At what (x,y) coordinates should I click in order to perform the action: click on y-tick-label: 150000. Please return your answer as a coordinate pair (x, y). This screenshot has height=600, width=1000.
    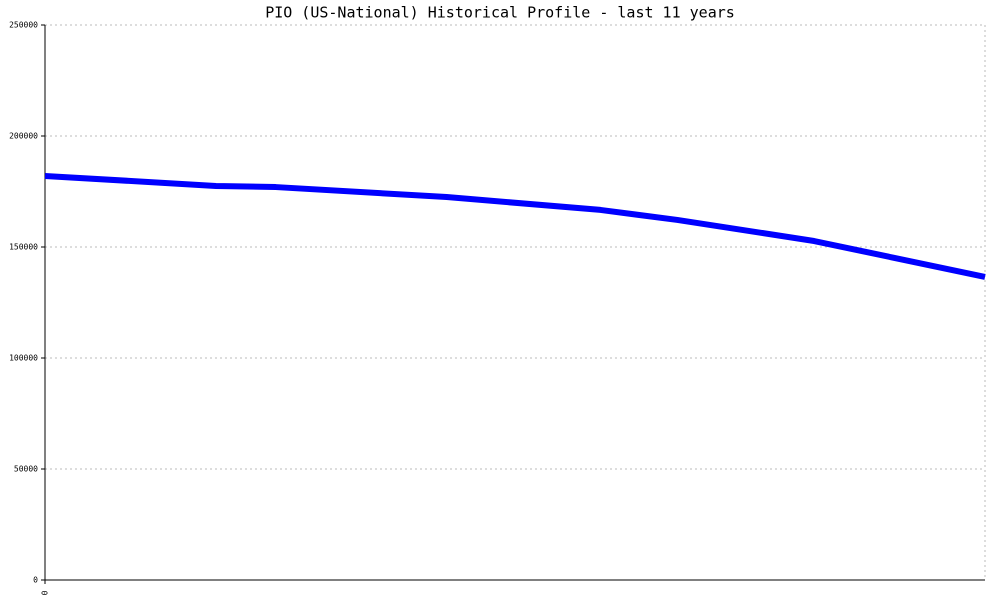
    Looking at the image, I should click on (23, 247).